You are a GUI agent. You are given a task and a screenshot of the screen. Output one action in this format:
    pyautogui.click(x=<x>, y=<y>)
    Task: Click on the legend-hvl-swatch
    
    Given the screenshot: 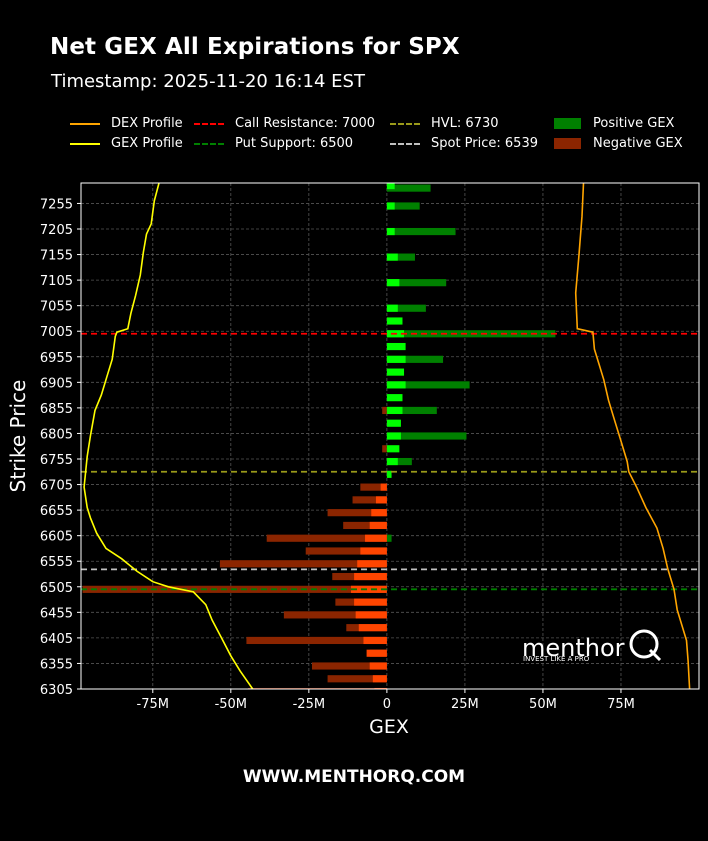 What is the action you would take?
    pyautogui.click(x=405, y=123)
    